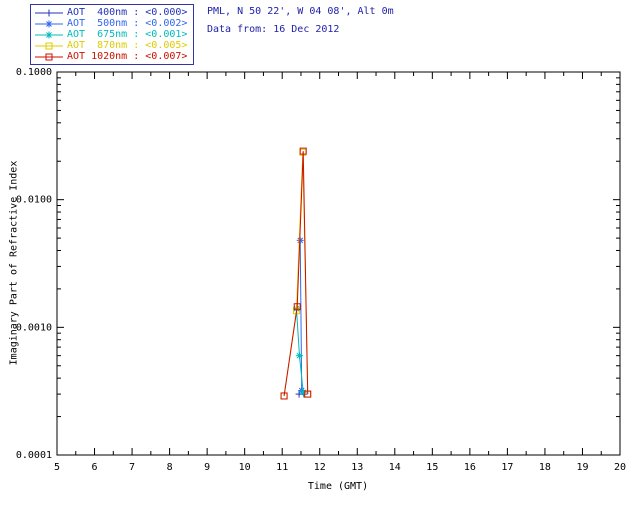 The image size is (640, 512). What do you see at coordinates (395, 467) in the screenshot?
I see `x-tick-label: 14` at bounding box center [395, 467].